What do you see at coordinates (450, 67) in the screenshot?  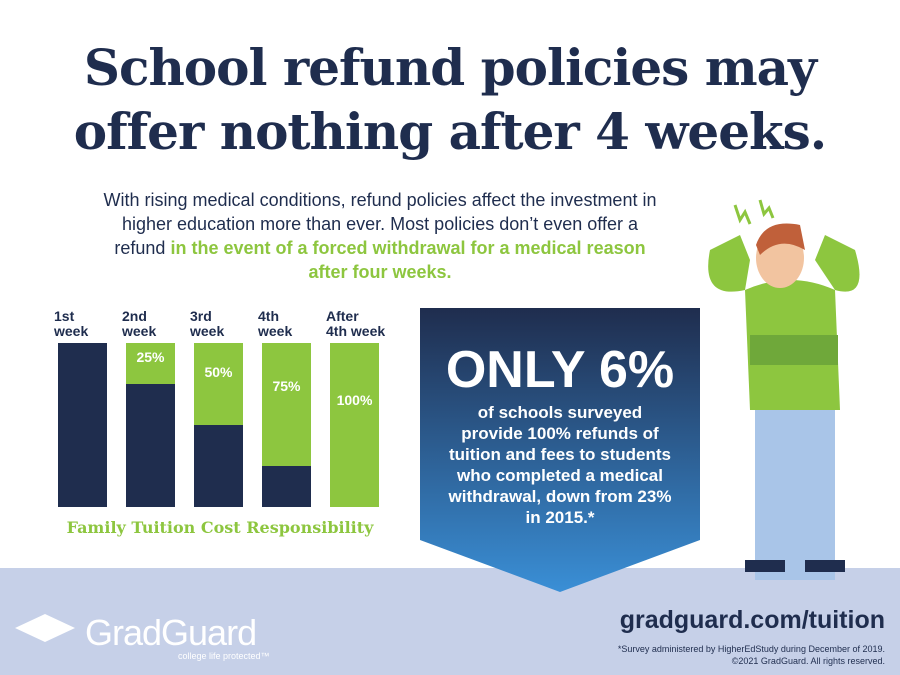 I see `title: School refund policies may` at bounding box center [450, 67].